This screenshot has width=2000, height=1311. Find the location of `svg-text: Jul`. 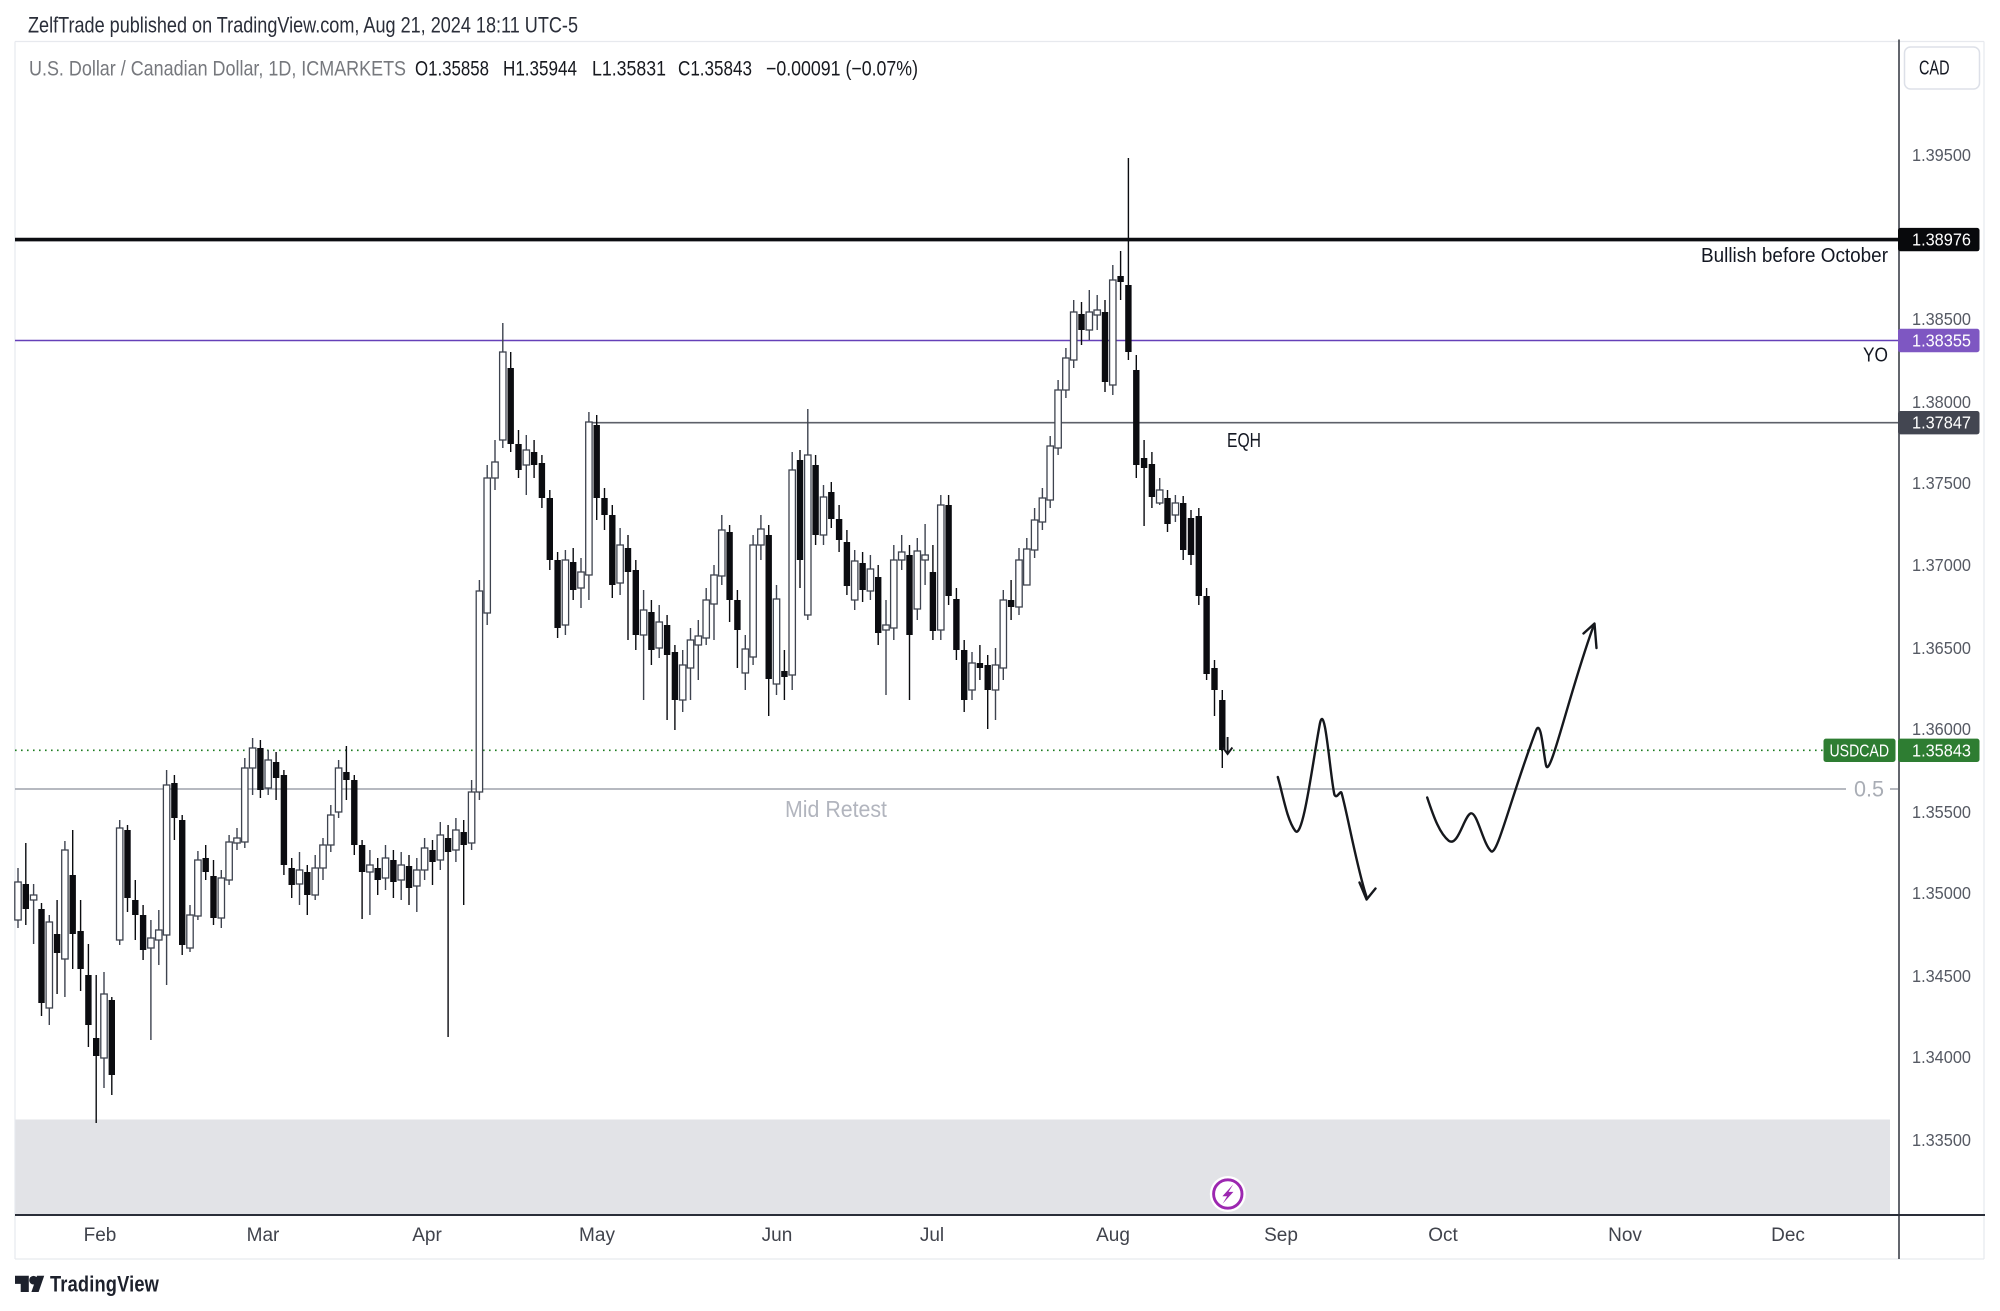

svg-text: Jul is located at coordinates (932, 1235).